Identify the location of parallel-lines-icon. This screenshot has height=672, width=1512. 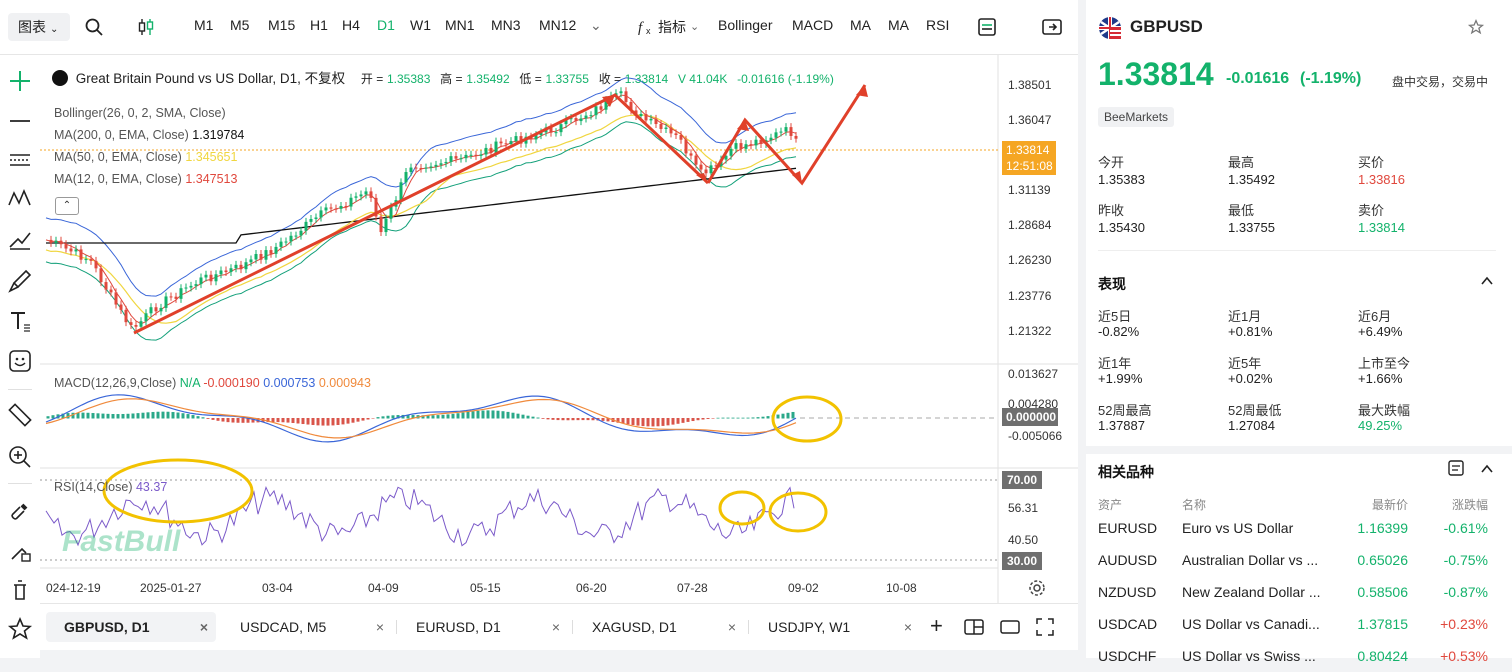
(20, 159).